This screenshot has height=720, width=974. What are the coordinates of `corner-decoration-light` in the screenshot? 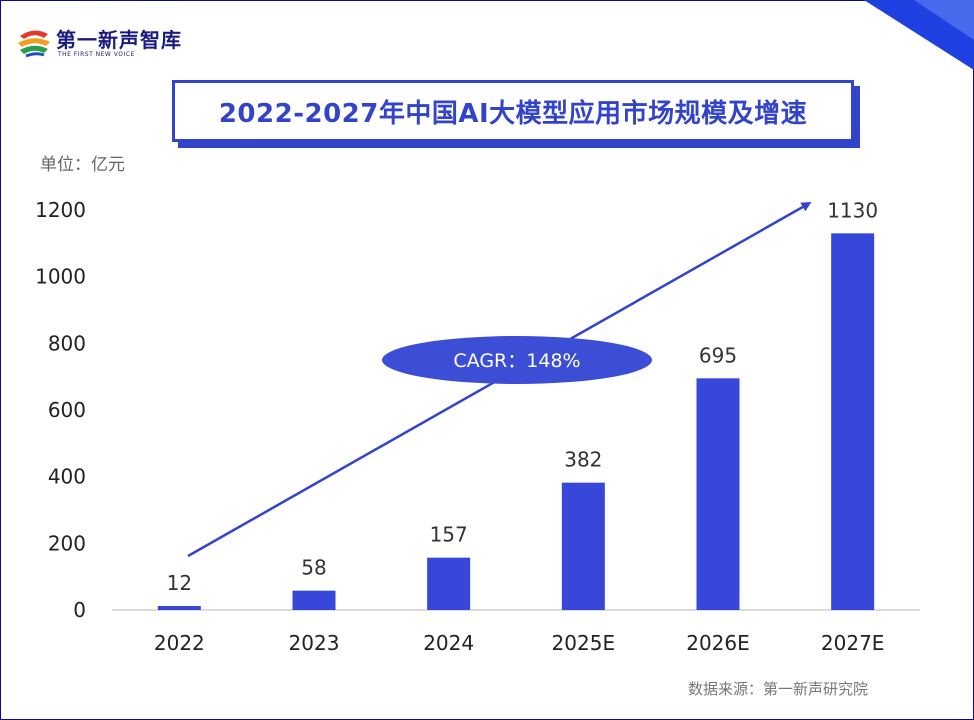 It's located at (944, 20).